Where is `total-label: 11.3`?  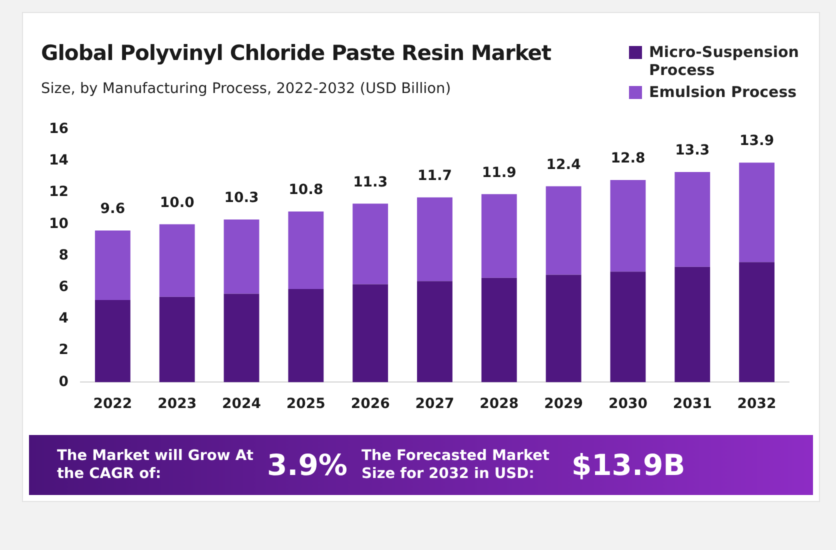 total-label: 11.3 is located at coordinates (370, 182).